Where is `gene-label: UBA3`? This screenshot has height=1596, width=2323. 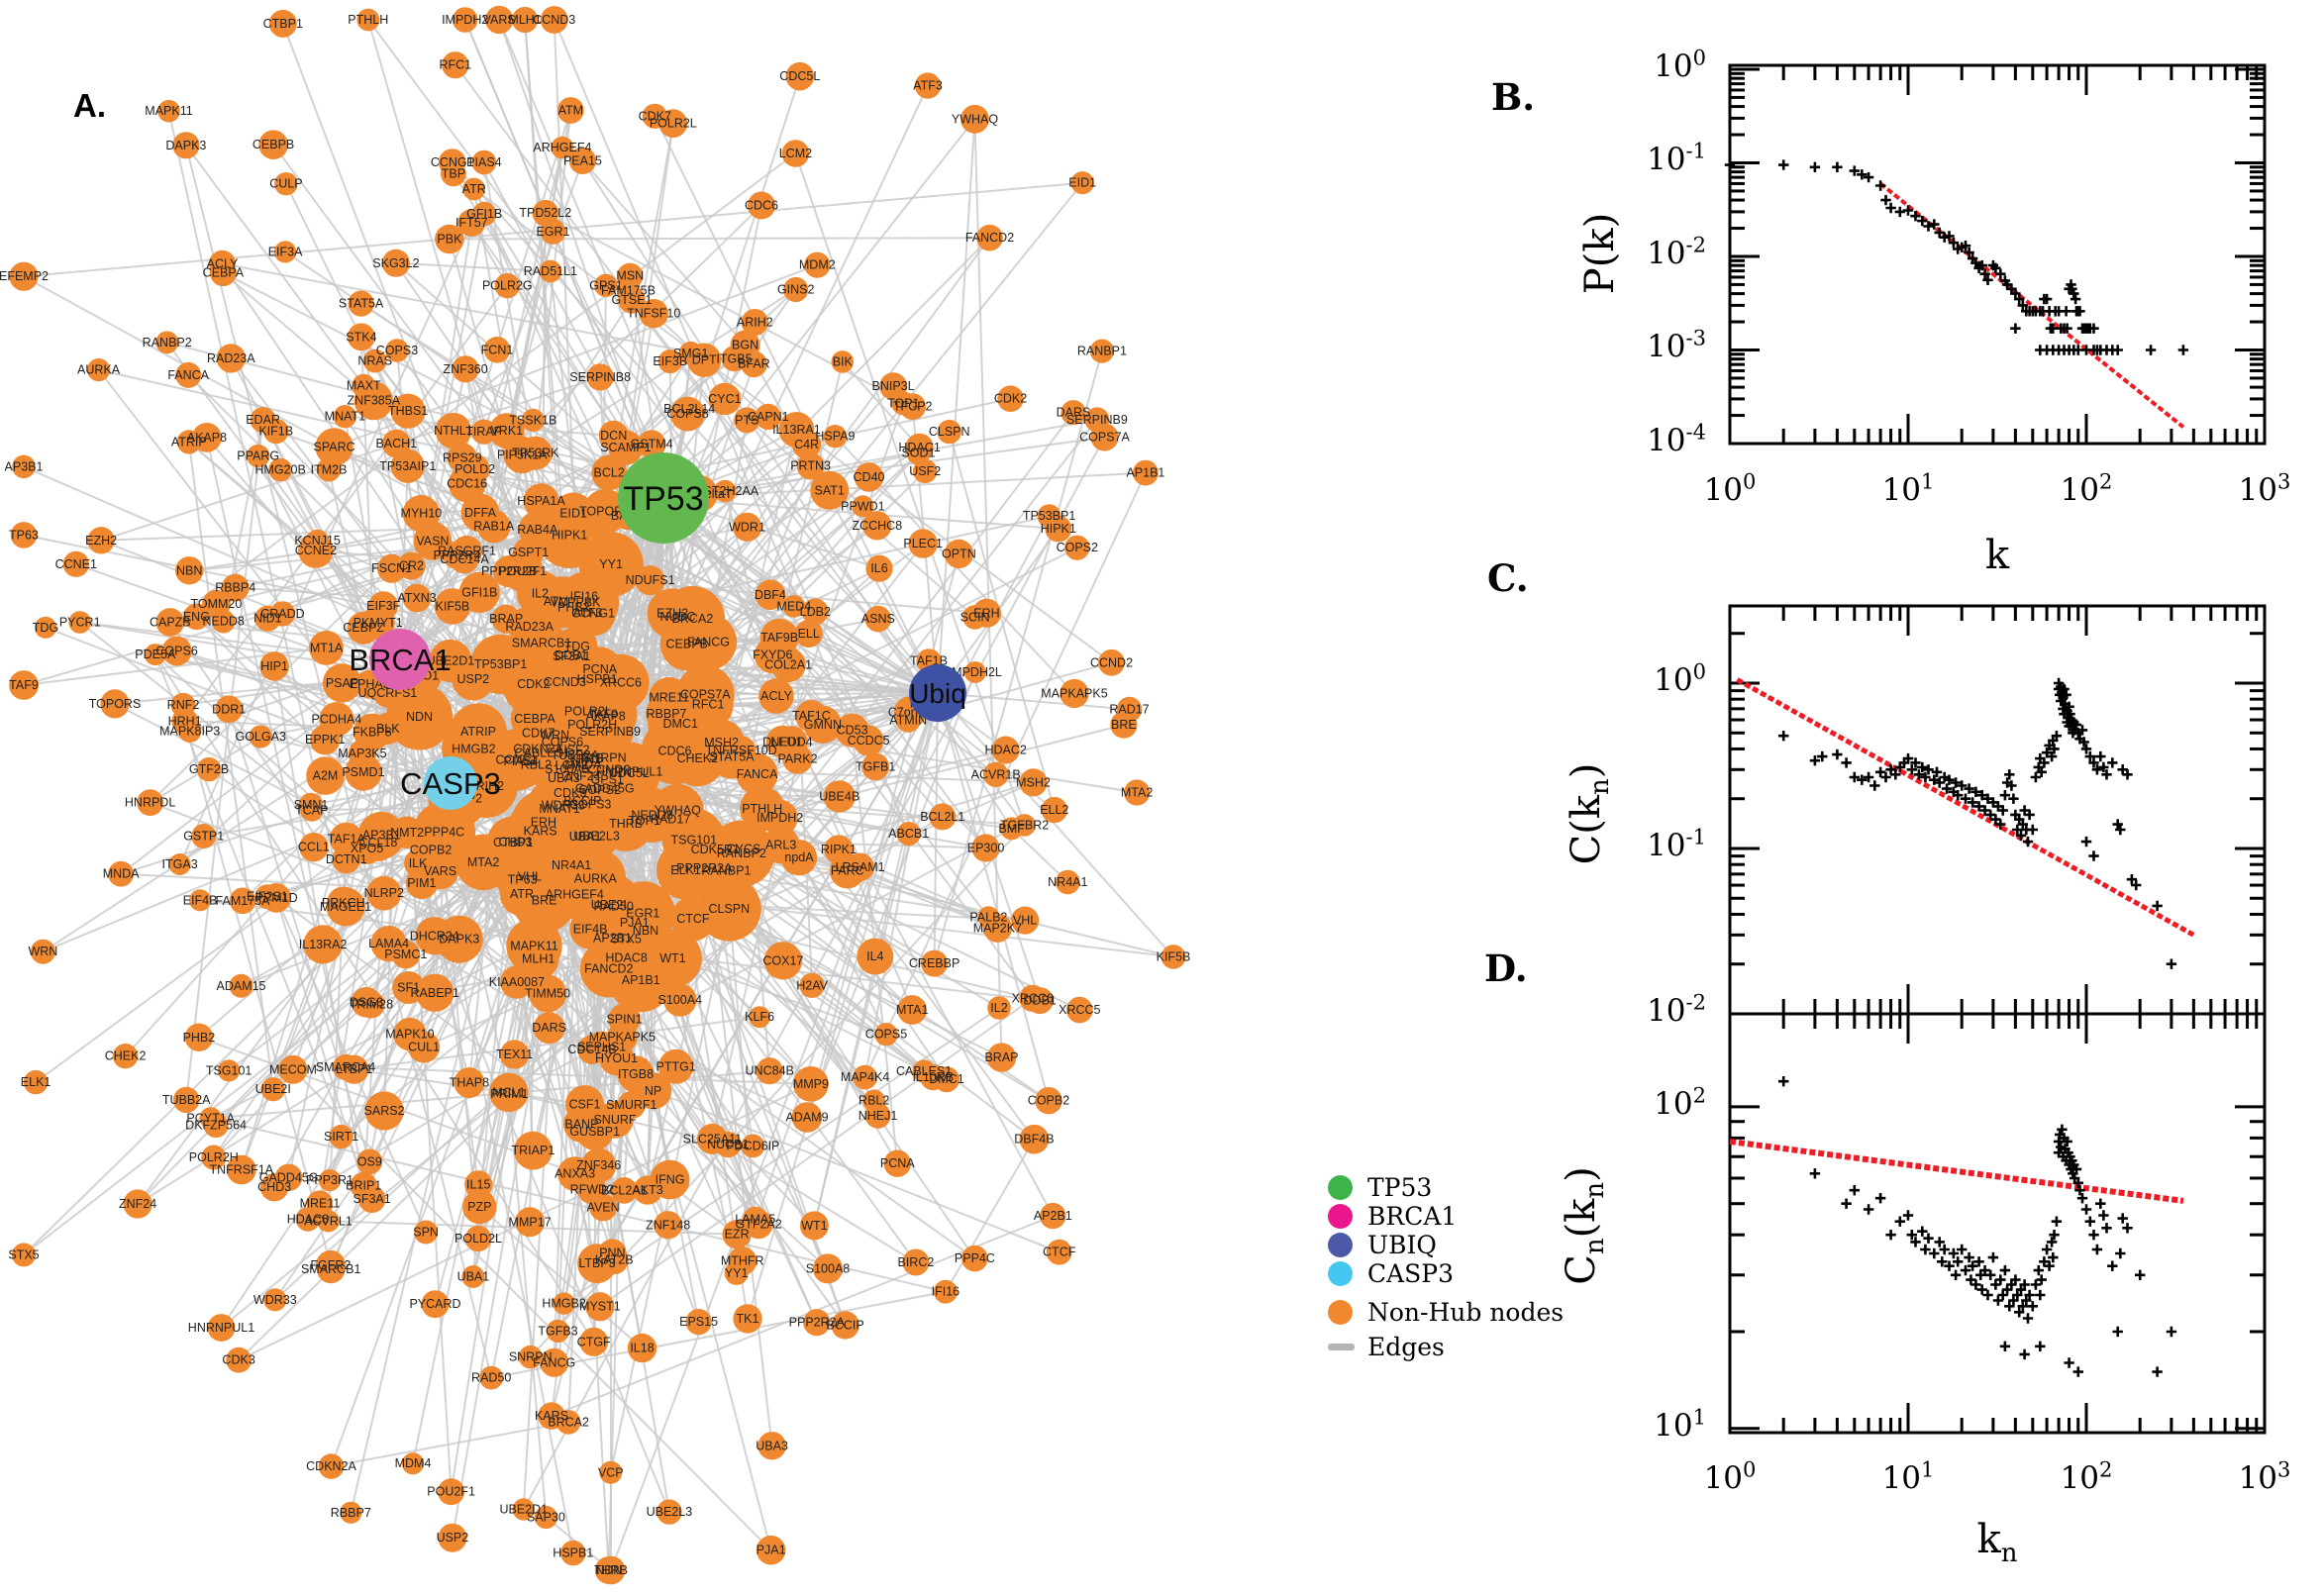 gene-label: UBA3 is located at coordinates (564, 778).